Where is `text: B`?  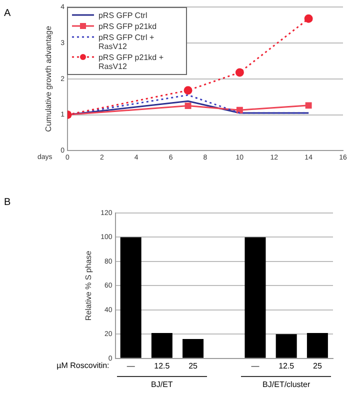 text: B is located at coordinates (7, 202).